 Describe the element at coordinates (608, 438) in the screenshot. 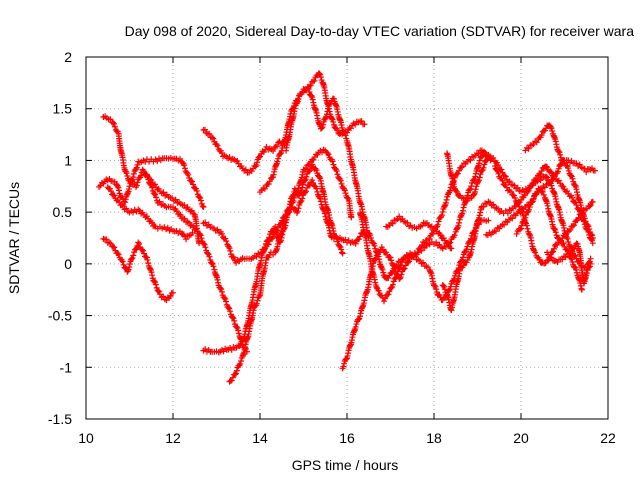

I see `x-tick-label: 22` at that location.